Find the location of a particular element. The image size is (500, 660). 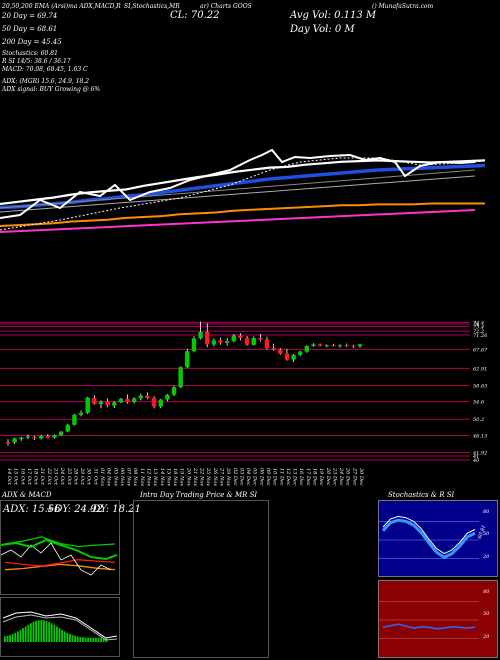

date-tick-label: 25 Oct is located at coordinates (69, 476).